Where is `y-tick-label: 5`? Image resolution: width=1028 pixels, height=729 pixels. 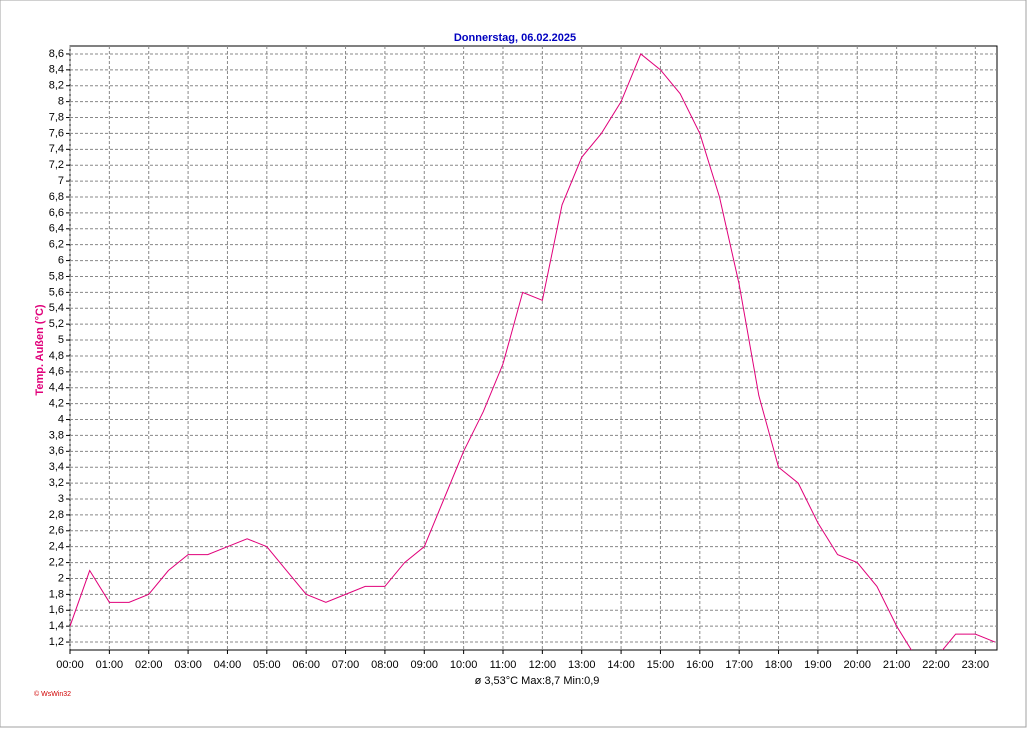 y-tick-label: 5 is located at coordinates (61, 340).